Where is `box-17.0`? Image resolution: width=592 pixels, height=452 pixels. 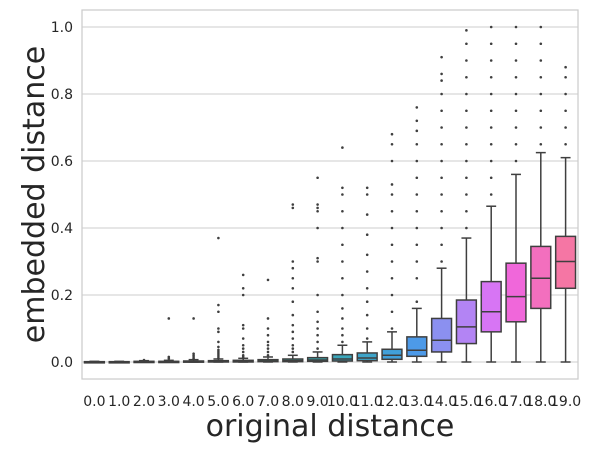 box-17.0 is located at coordinates (516, 194).